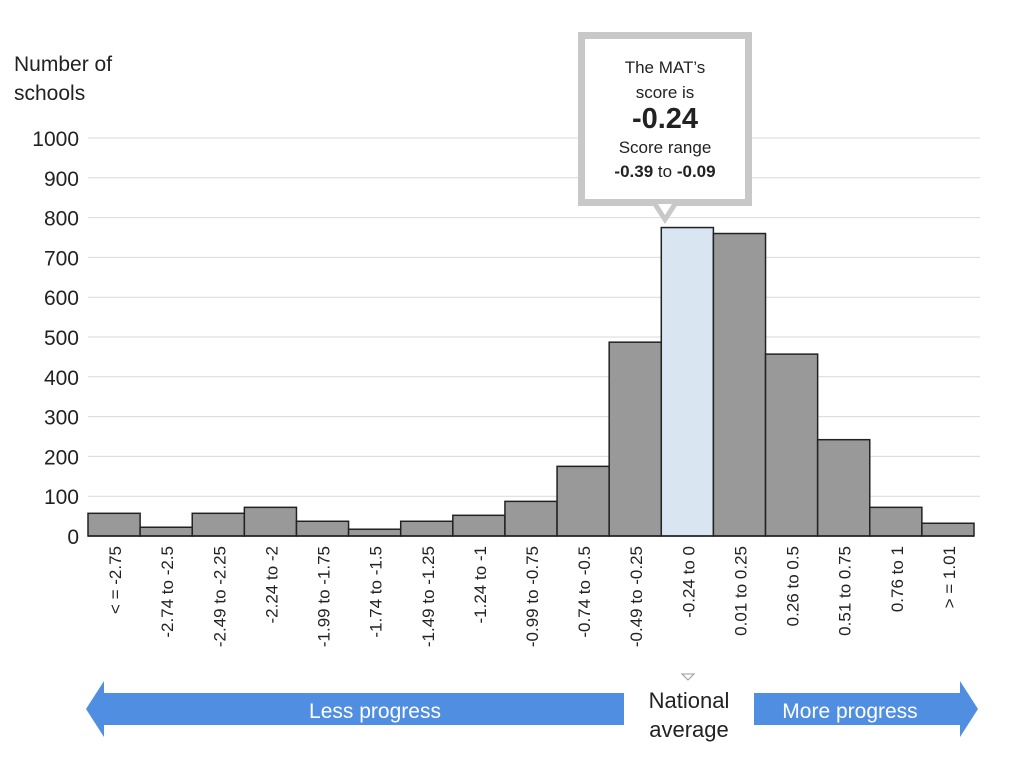 The height and width of the screenshot is (766, 1028). Describe the element at coordinates (849, 711) in the screenshot. I see `more-progress-label: More progress` at that location.